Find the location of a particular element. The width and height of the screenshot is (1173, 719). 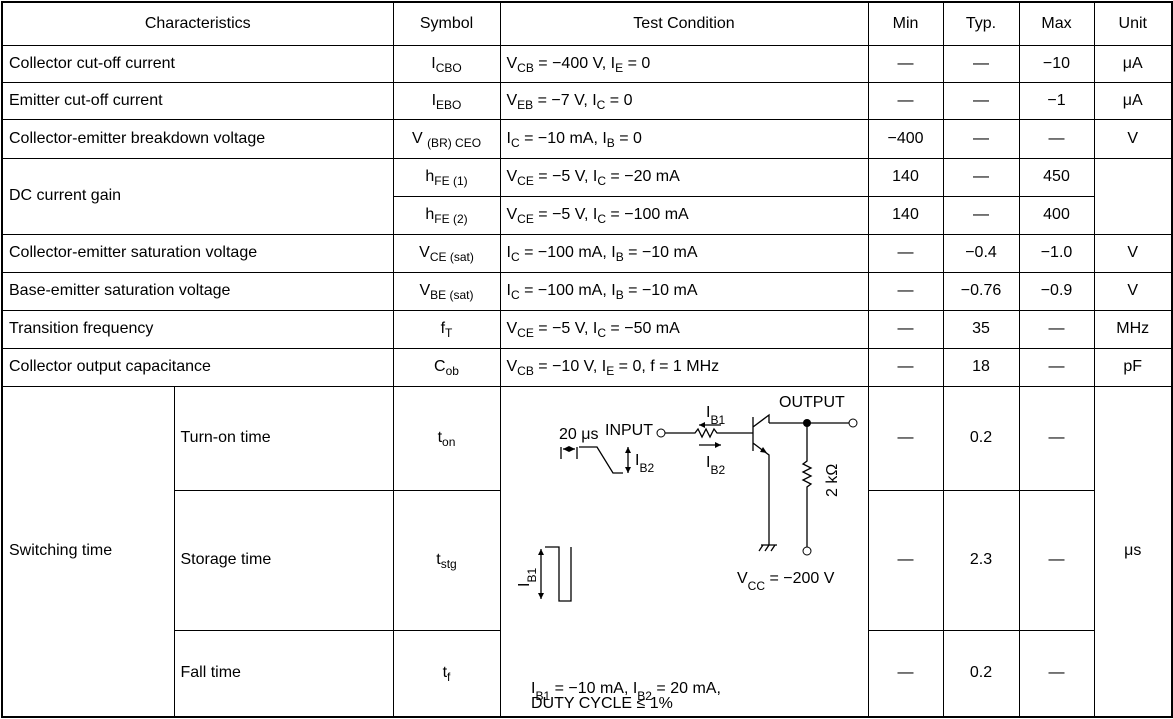

typ: 2.3 is located at coordinates (981, 560).